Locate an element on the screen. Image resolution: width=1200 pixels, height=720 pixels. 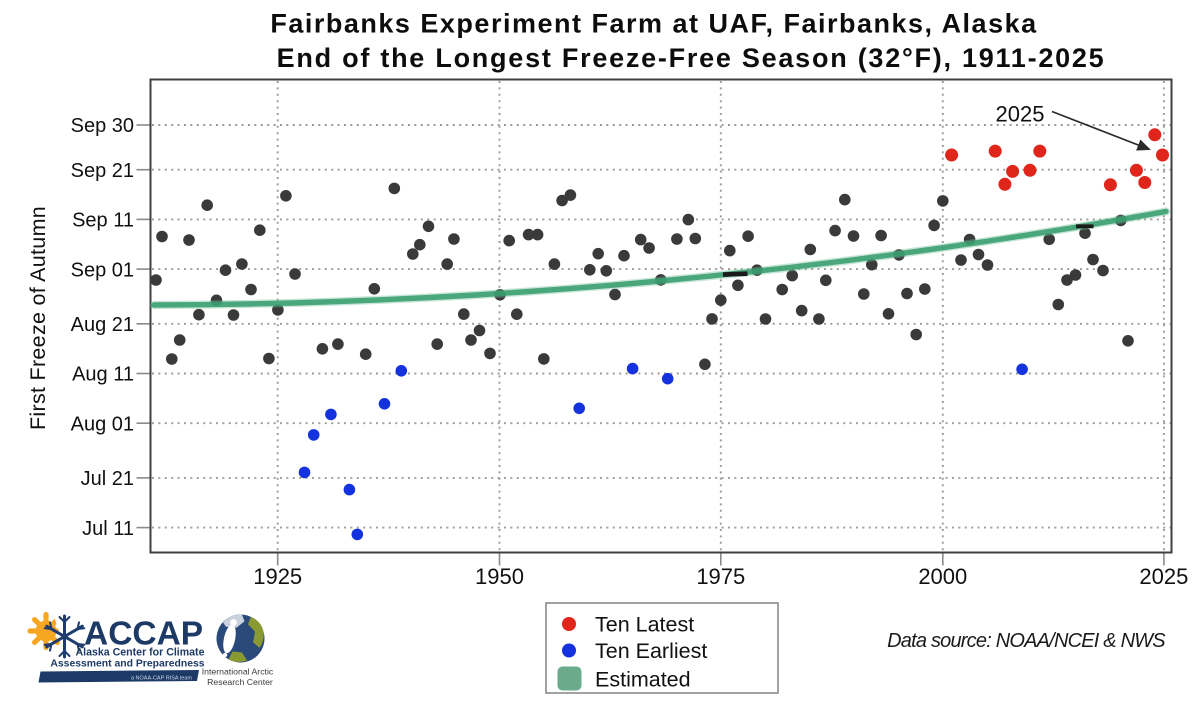
svg-text: 1975 is located at coordinates (720, 576).